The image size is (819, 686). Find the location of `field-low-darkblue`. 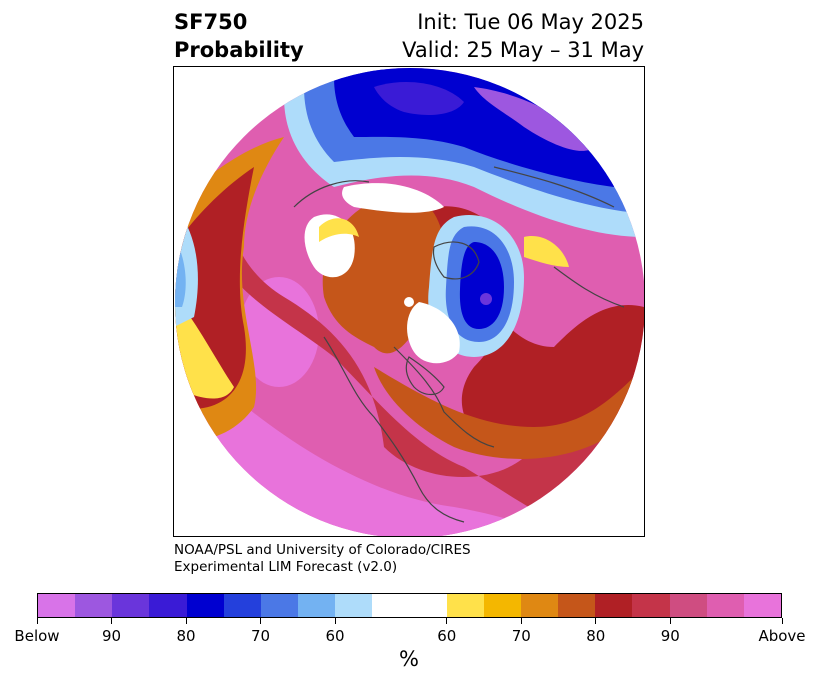

field-low-darkblue is located at coordinates (481, 285).